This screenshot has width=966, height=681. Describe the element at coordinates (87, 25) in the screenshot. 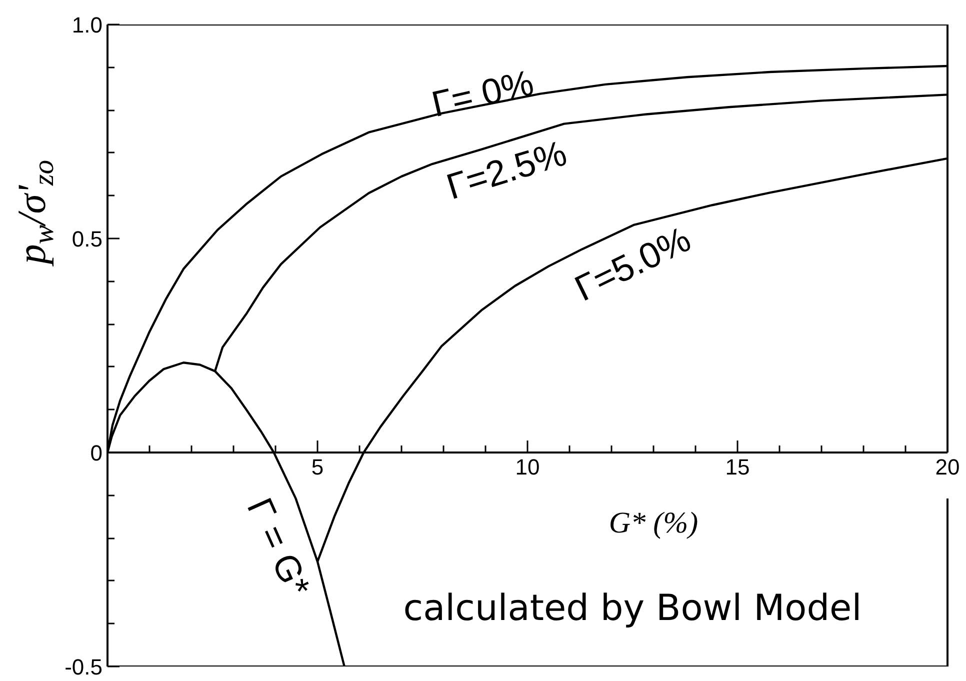

I see `y-tick-label: 1.0` at that location.